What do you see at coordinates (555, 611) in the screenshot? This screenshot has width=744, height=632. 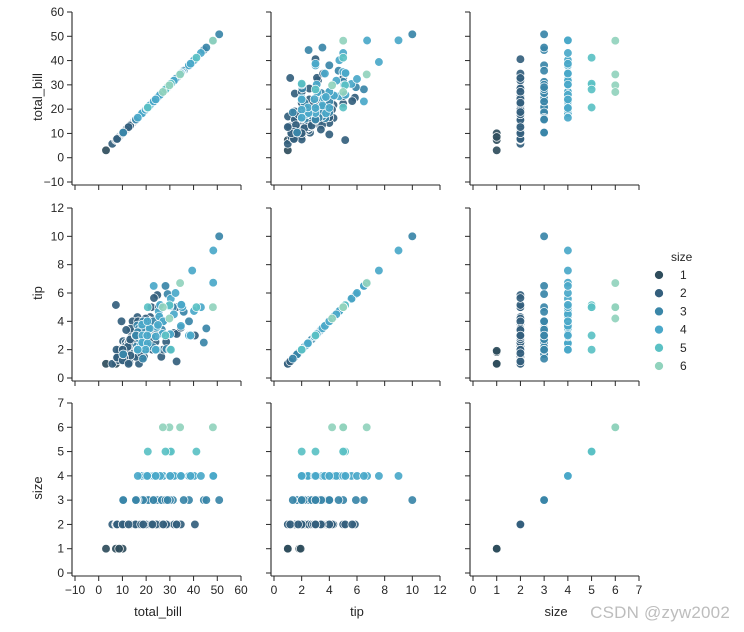 I see `x-axis-label-size: size` at bounding box center [555, 611].